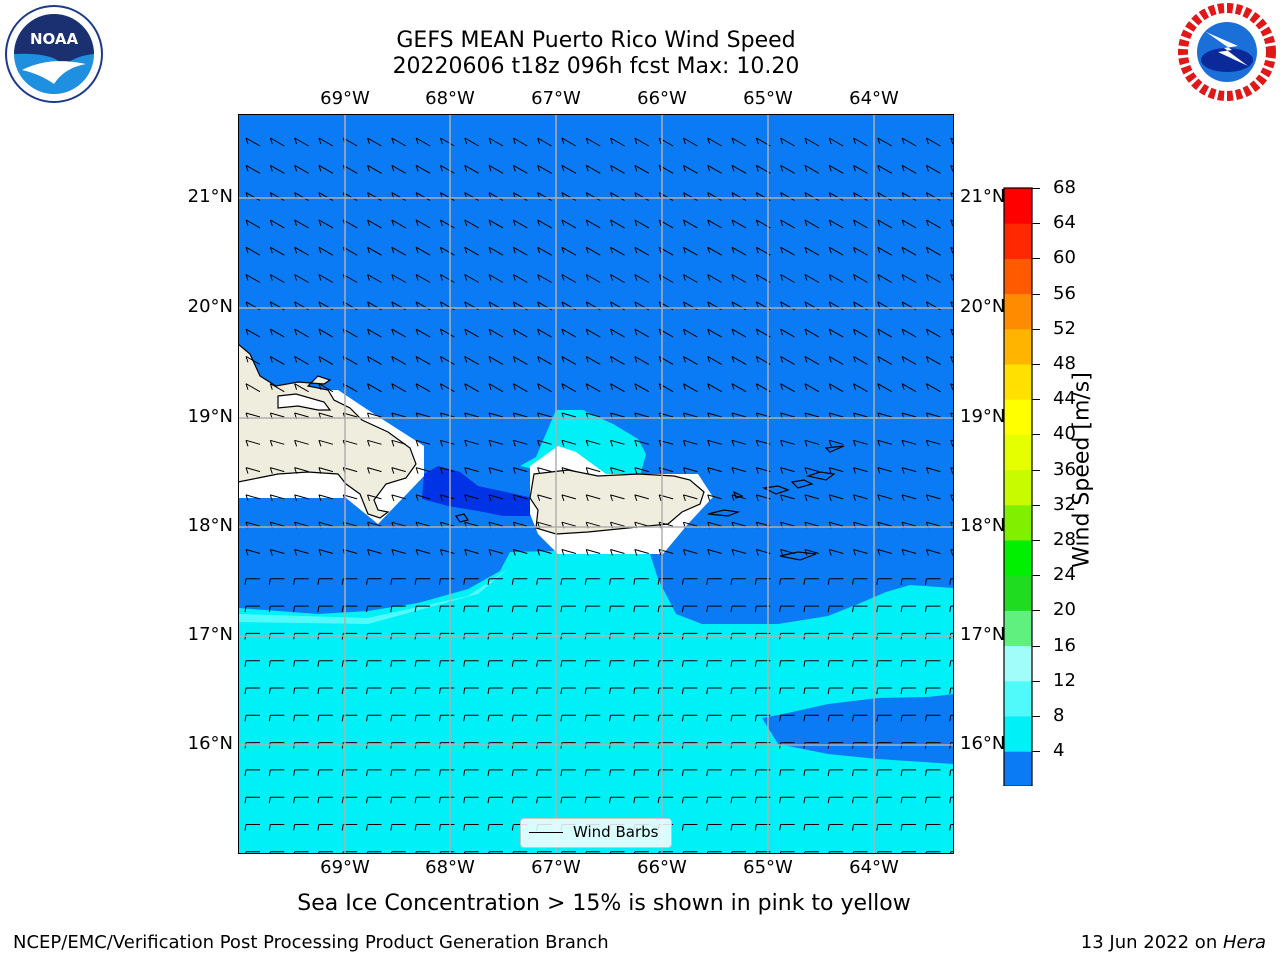  I want to click on lat-tick-right: 21°N, so click(983, 196).